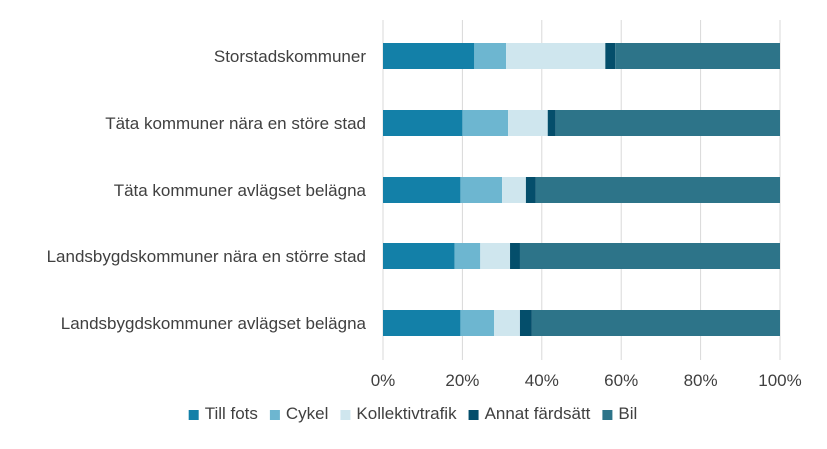 The image size is (827, 449). I want to click on x-tick-label: 0%, so click(383, 380).